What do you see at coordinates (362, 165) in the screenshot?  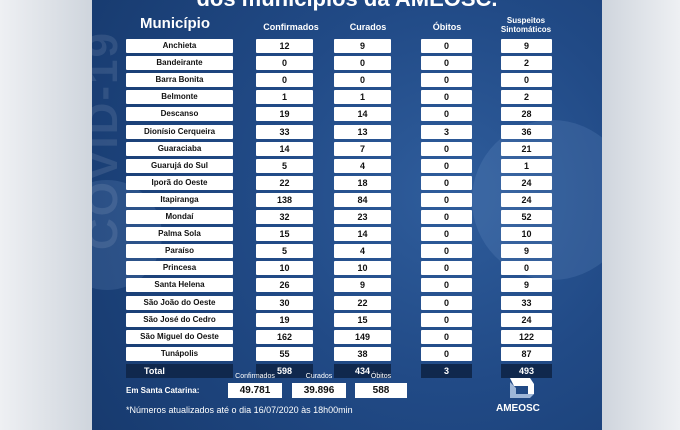 I see `curados-cell: 4` at bounding box center [362, 165].